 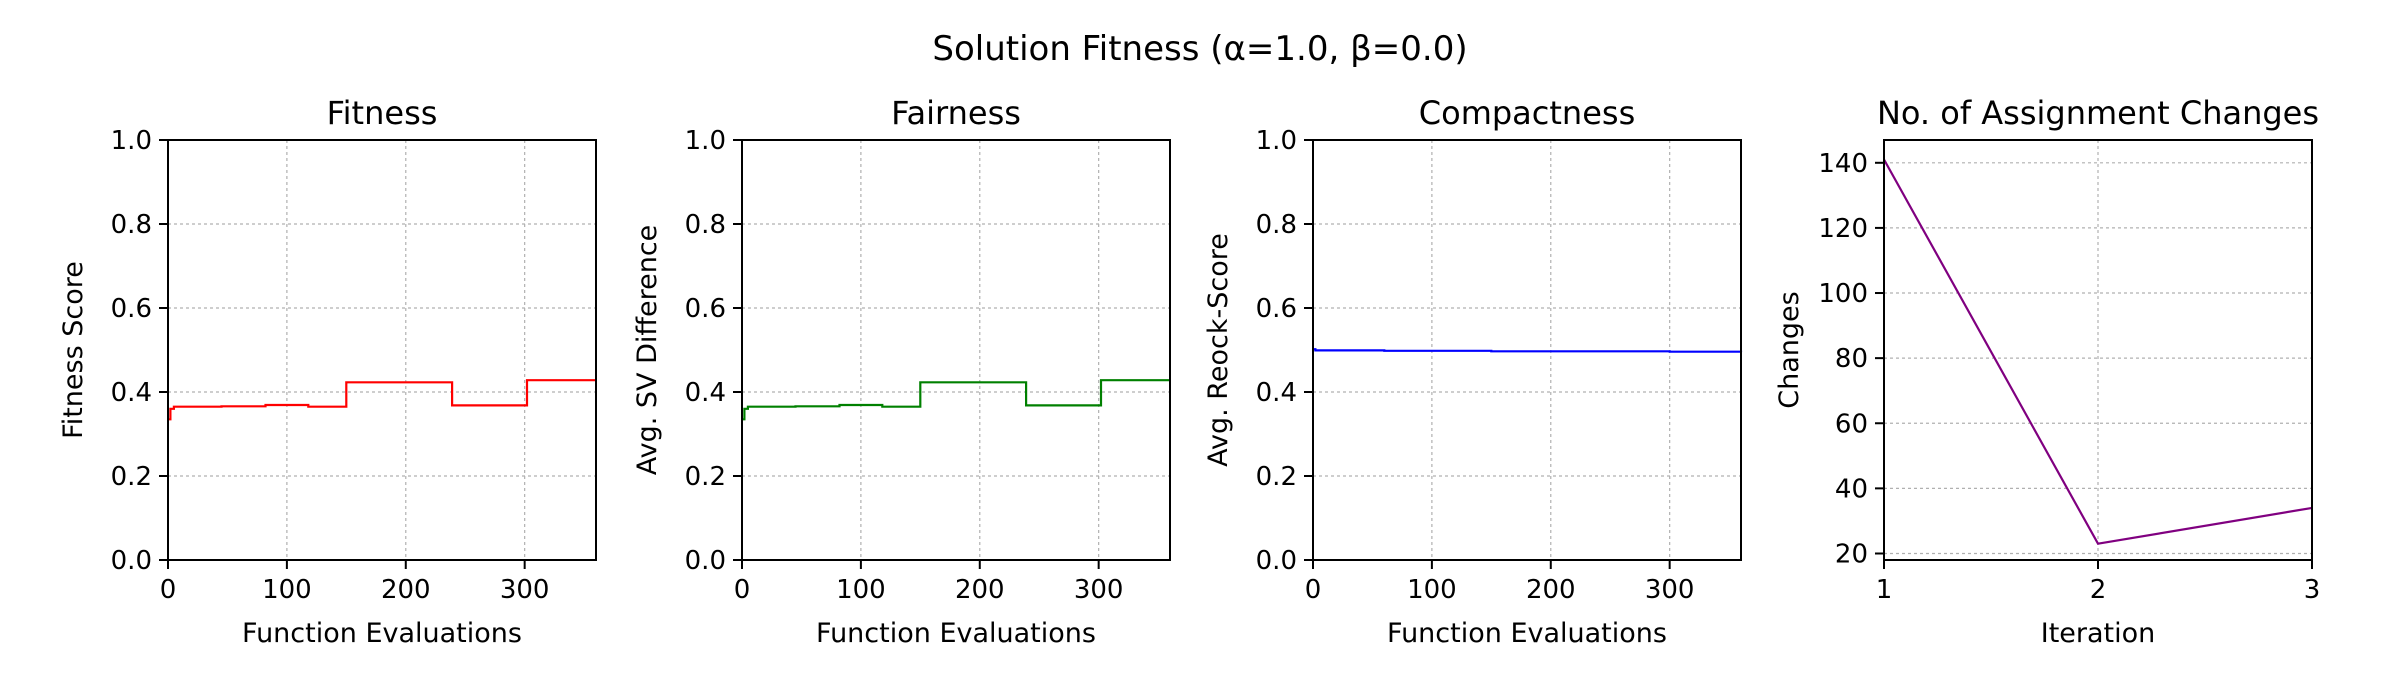 What do you see at coordinates (382, 113) in the screenshot?
I see `subplot-title: Fitness` at bounding box center [382, 113].